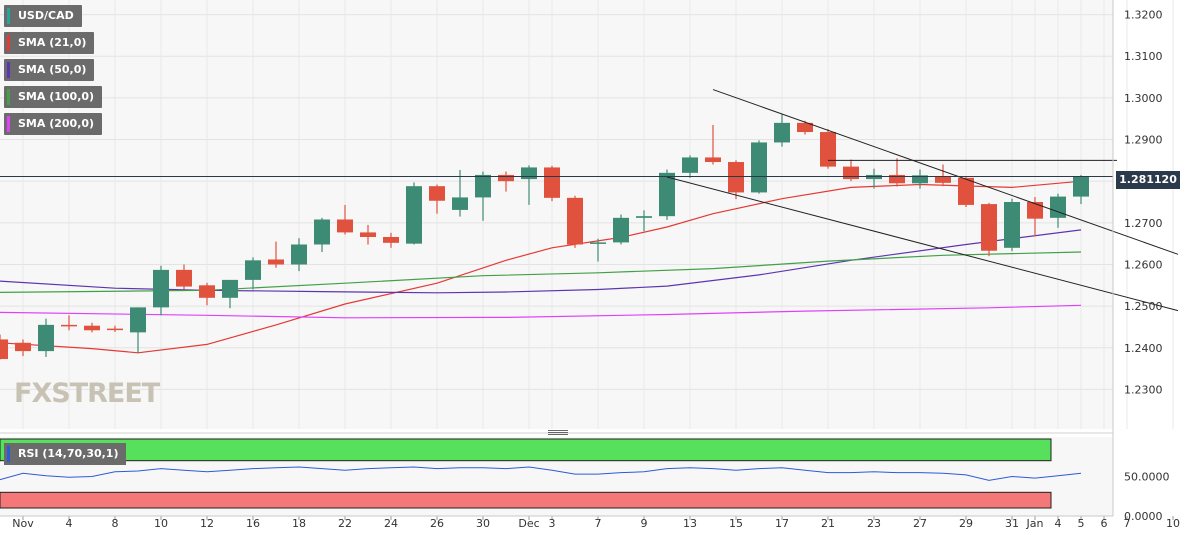 This screenshot has width=1194, height=535. I want to click on x-tick-label: 3, so click(552, 523).